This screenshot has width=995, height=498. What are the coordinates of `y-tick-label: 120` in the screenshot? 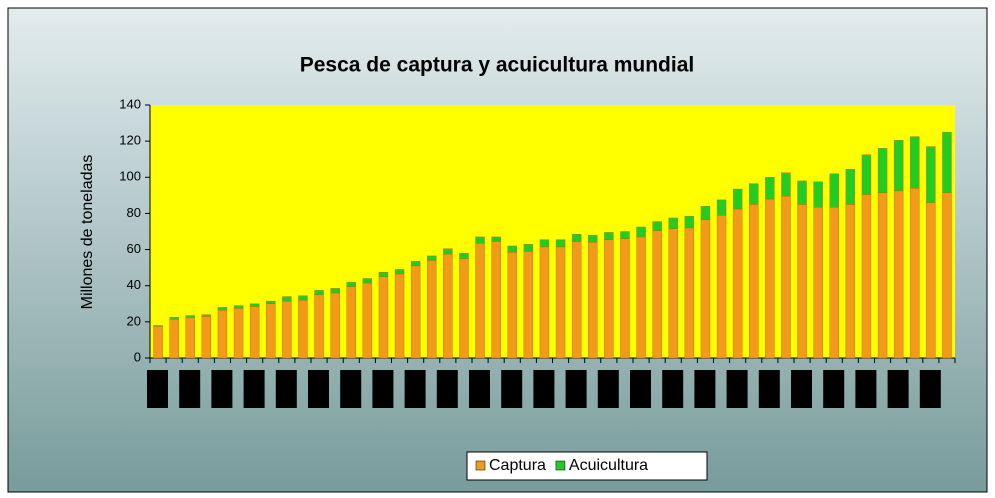 It's located at (130, 140).